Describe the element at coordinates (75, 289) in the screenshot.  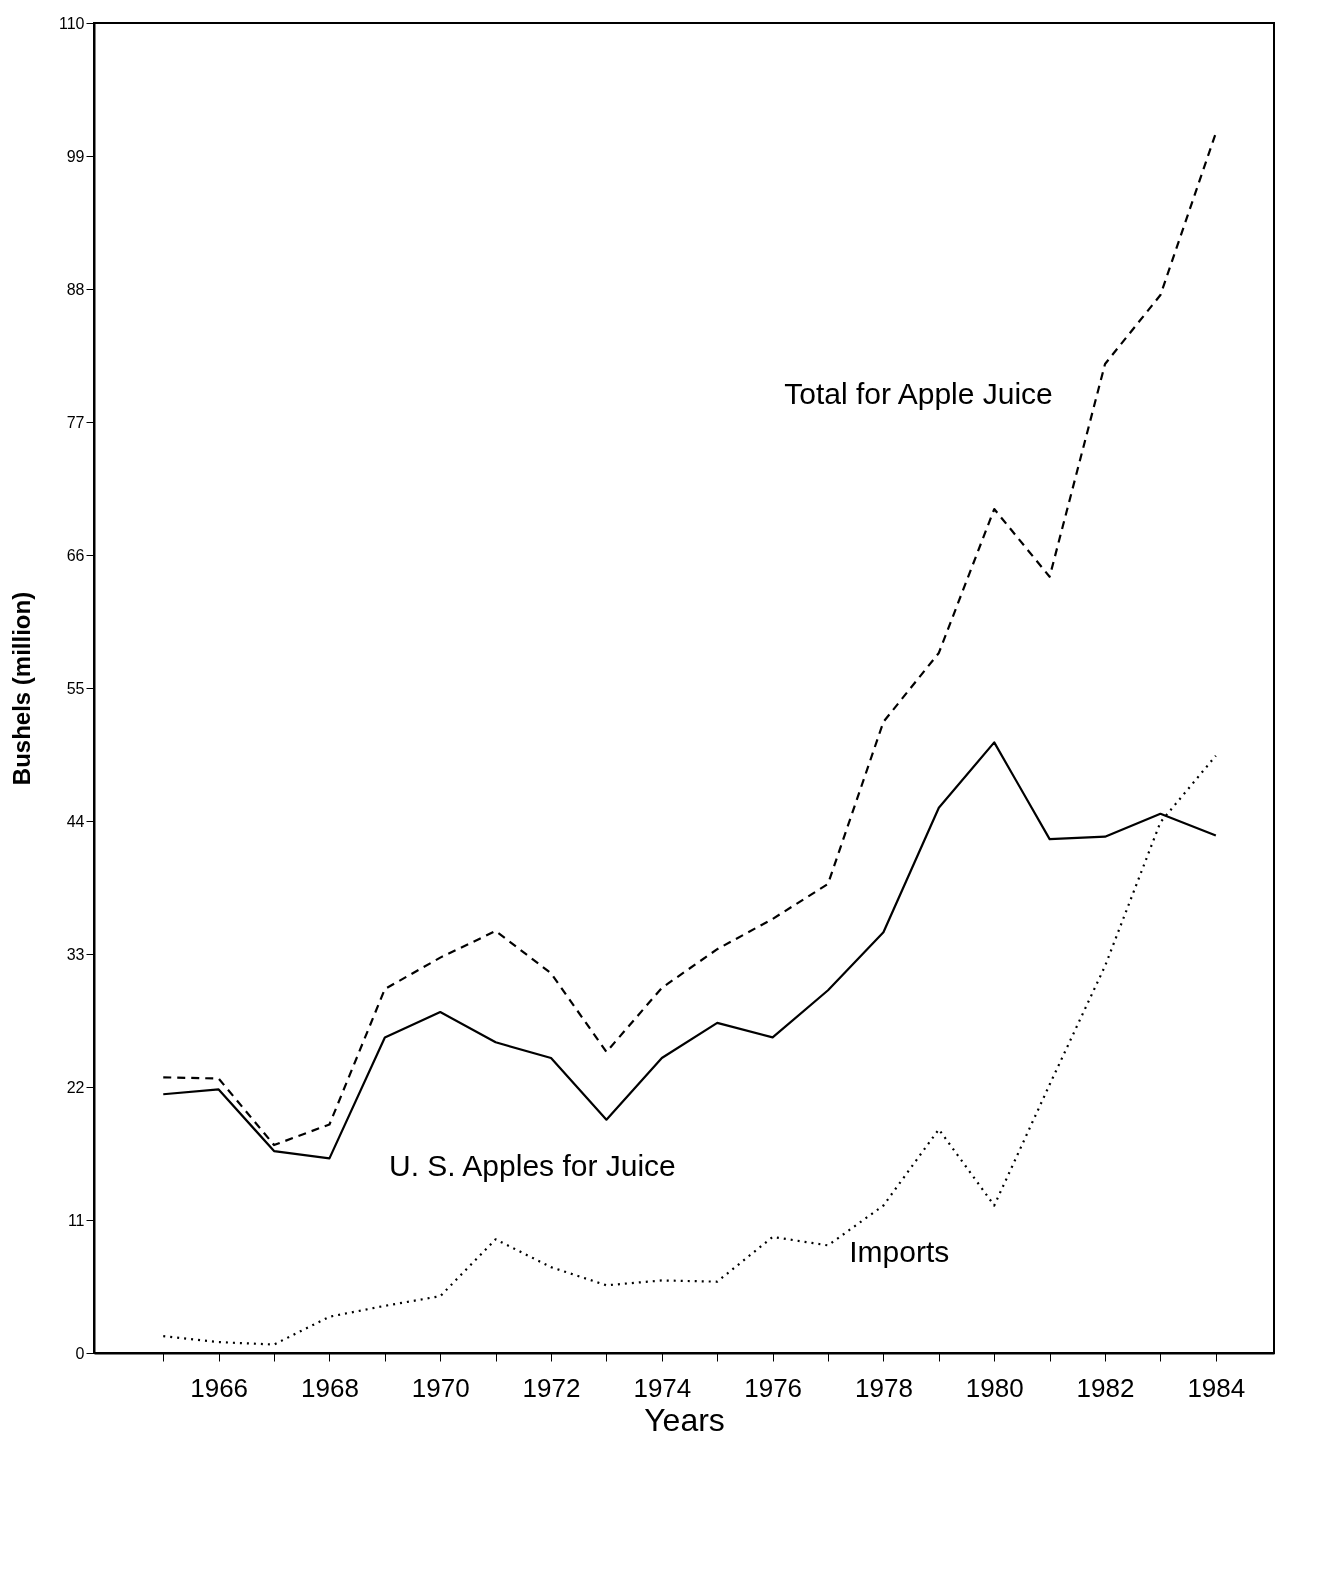
I see `y-tick-label: 88` at that location.